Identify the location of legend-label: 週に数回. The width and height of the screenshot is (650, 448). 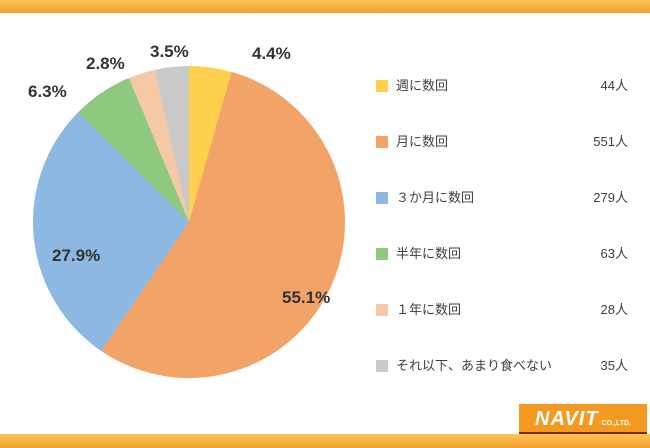
(422, 85).